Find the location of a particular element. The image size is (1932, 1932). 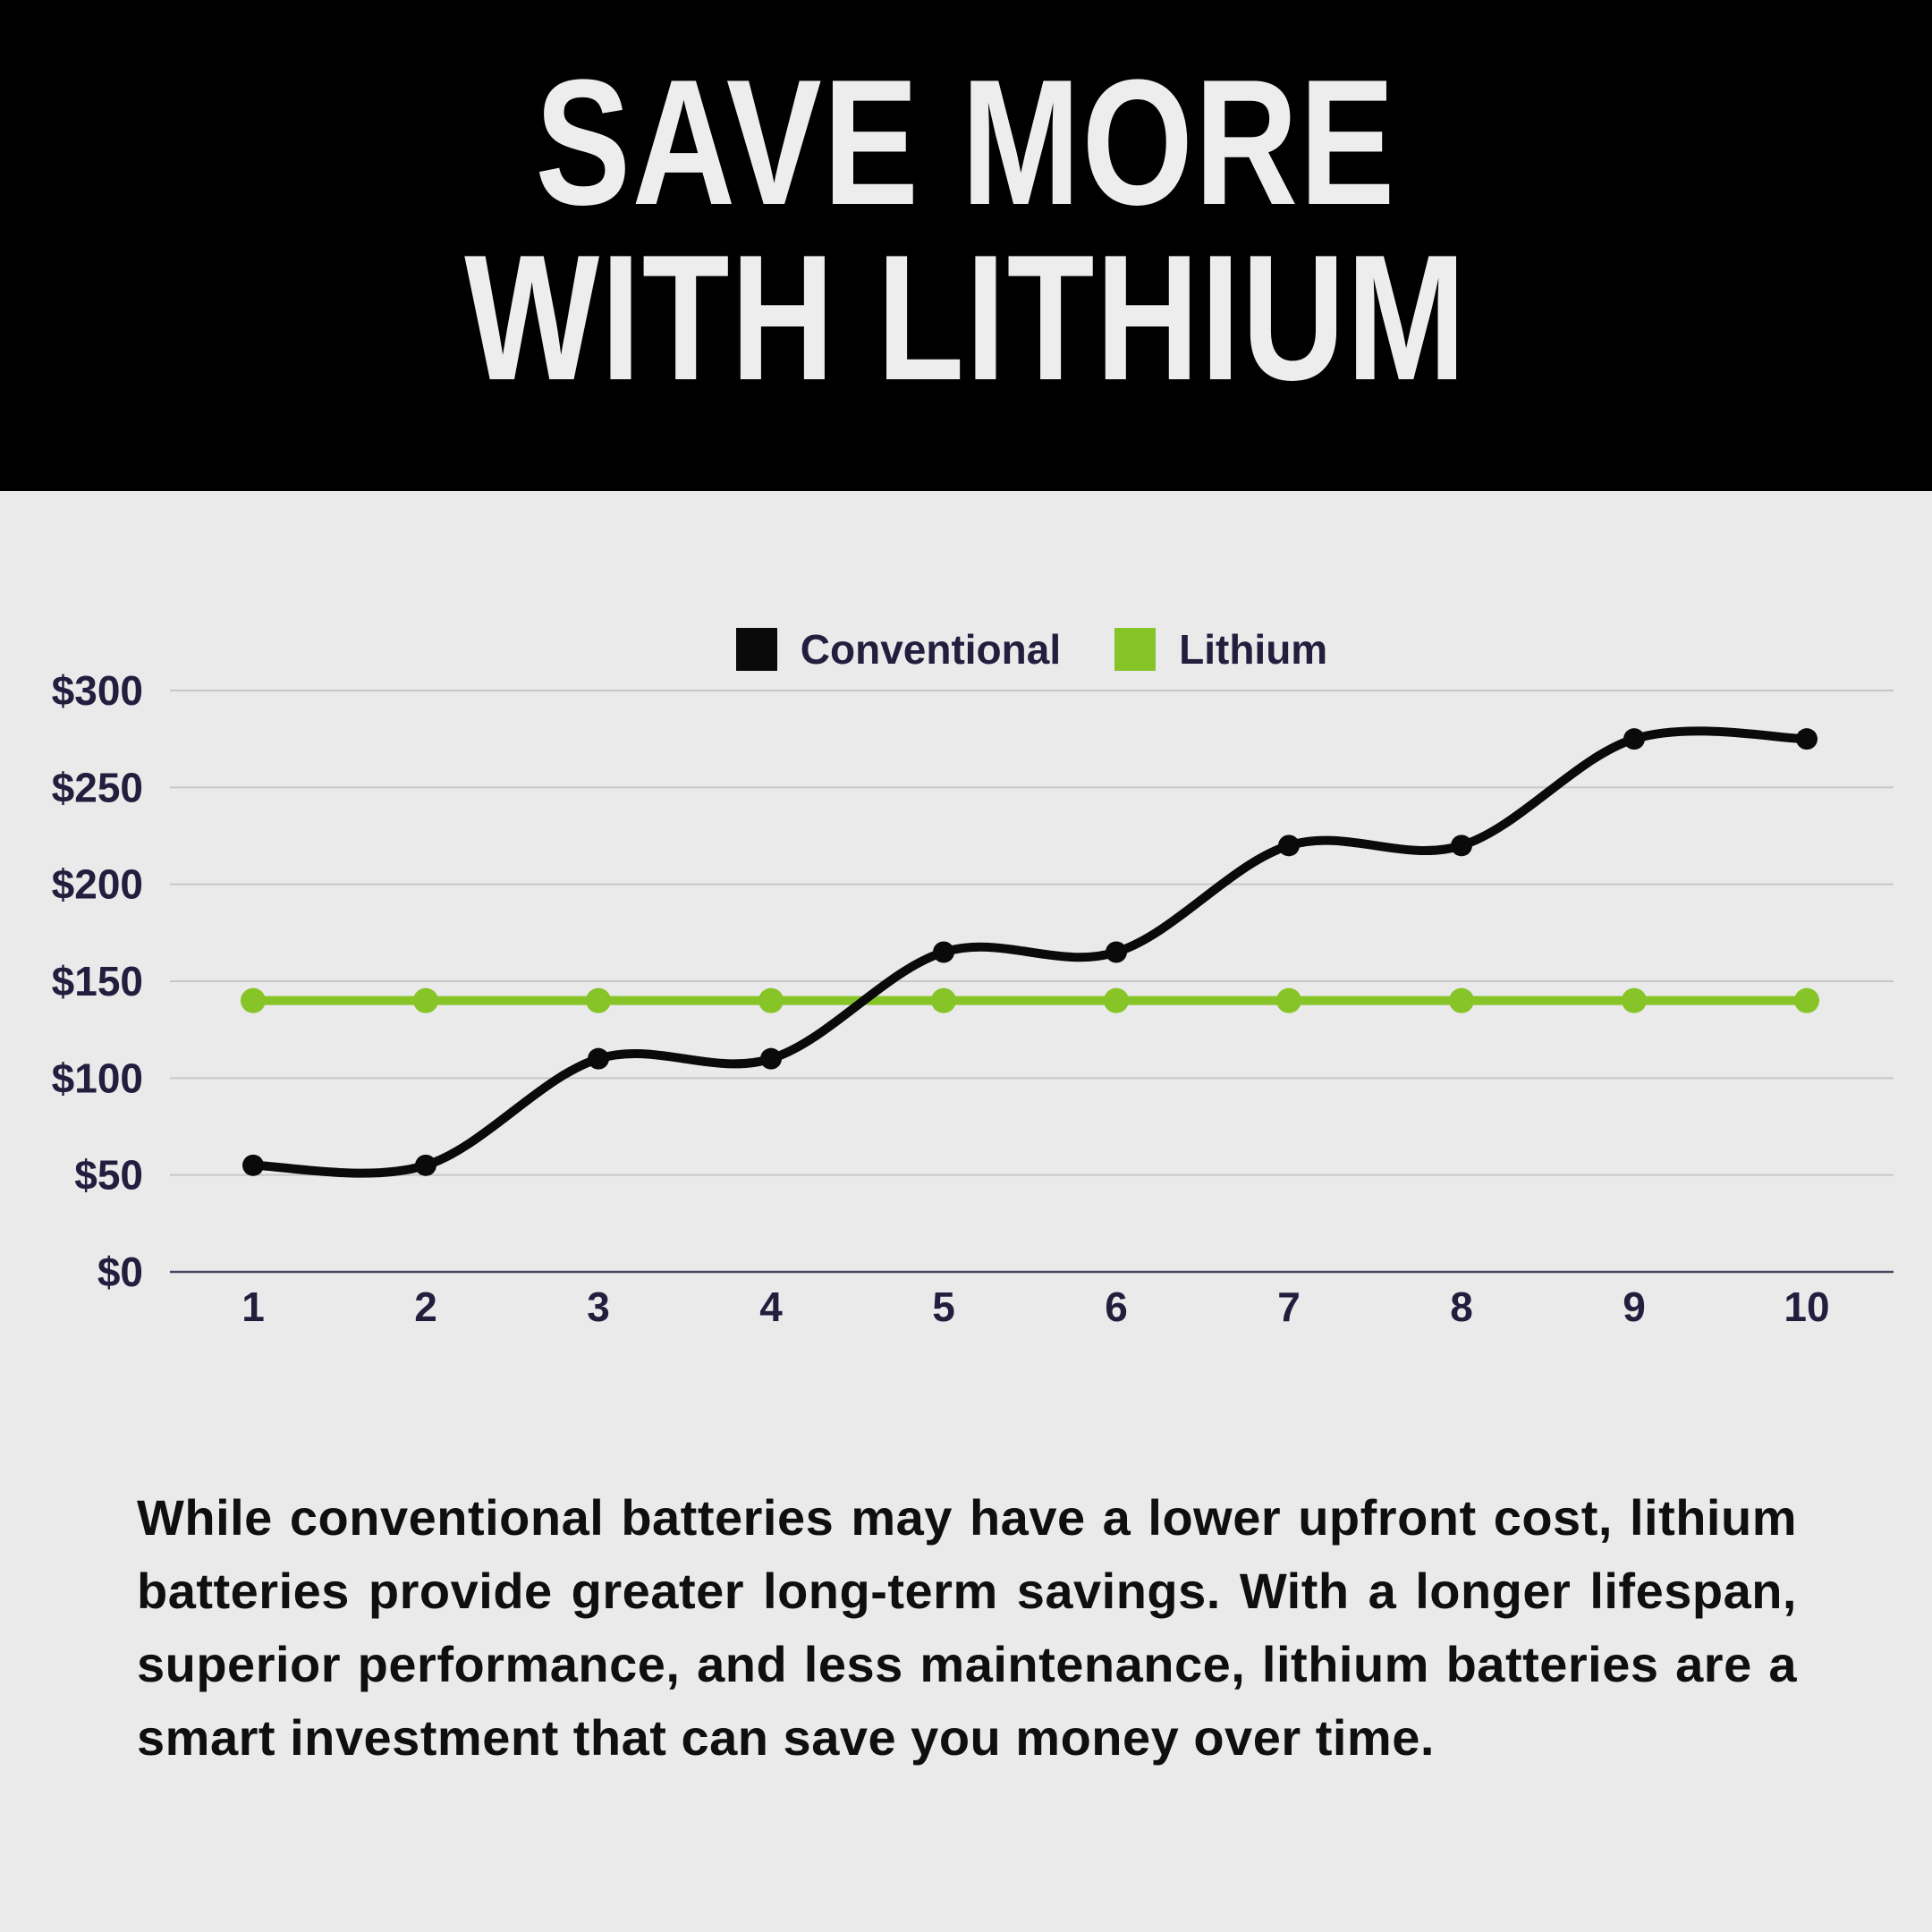

legend-label-lithium: Lithium is located at coordinates (1253, 649).